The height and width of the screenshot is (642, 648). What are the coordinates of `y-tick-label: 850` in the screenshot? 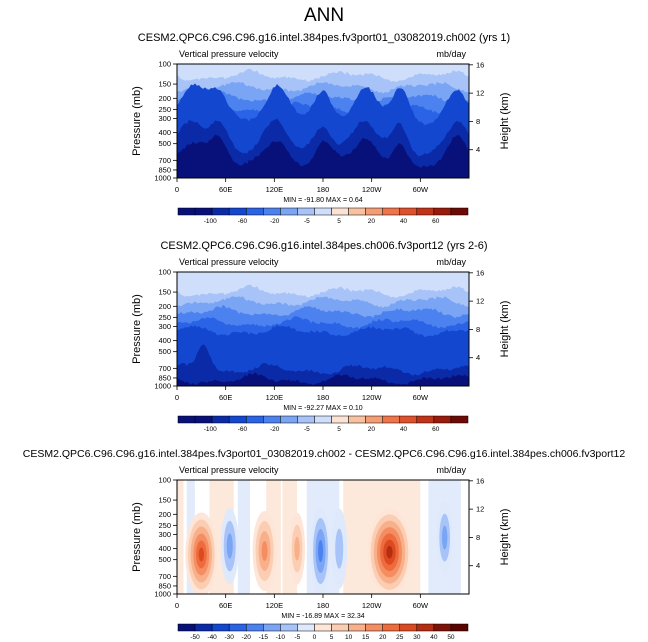 It's located at (164, 377).